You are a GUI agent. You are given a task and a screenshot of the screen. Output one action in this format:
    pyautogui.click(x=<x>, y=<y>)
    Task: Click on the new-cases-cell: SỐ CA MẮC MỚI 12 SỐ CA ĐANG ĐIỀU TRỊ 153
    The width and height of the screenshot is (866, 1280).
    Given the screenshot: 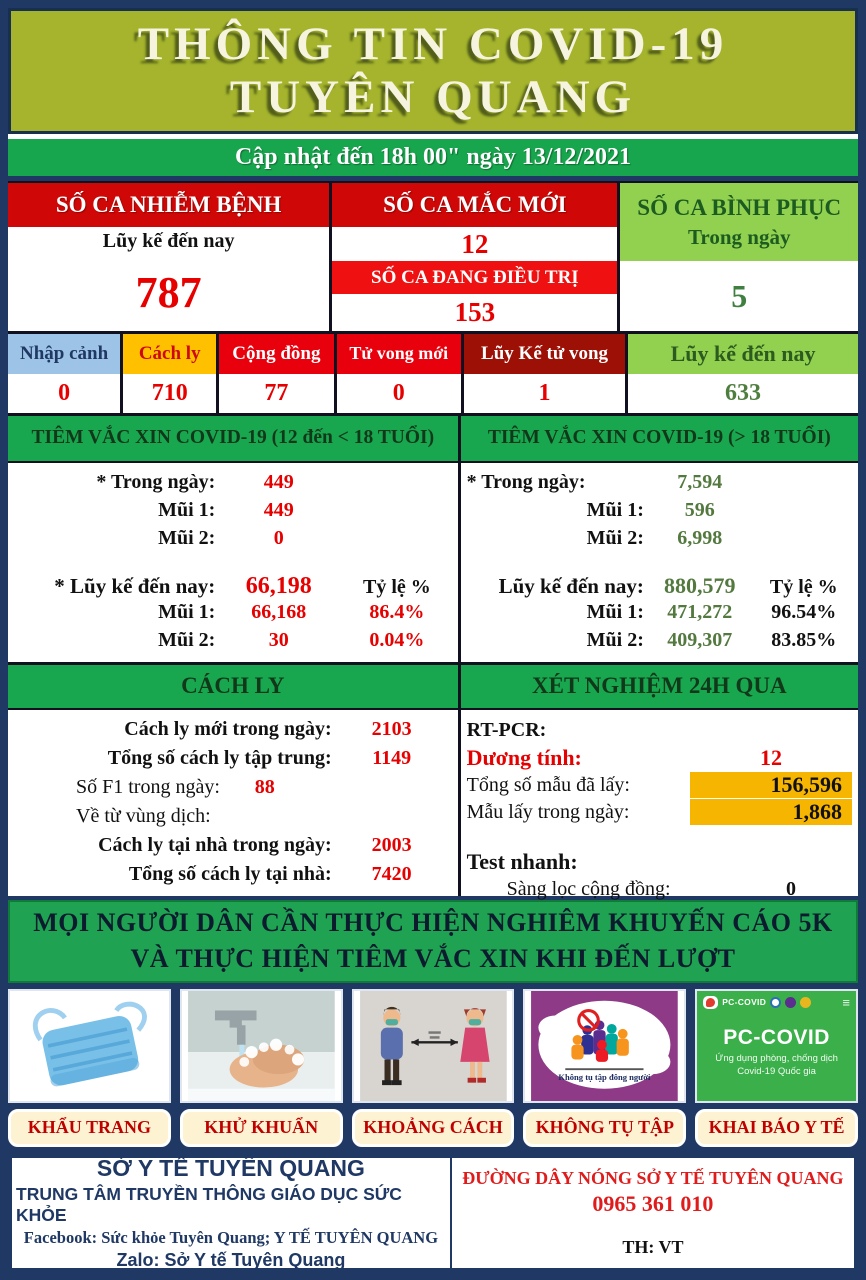 What is the action you would take?
    pyautogui.click(x=473, y=257)
    